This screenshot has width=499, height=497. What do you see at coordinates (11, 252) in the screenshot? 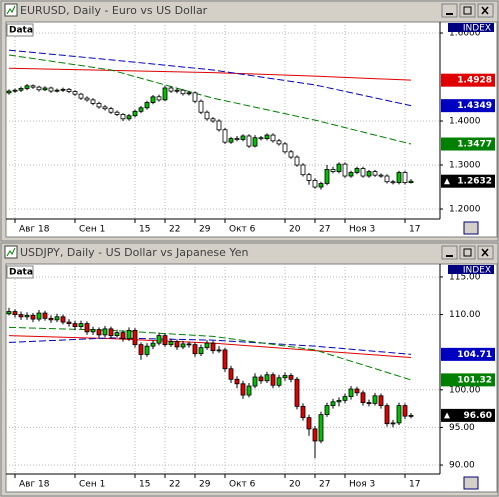
I see `window-icon-glyph` at bounding box center [11, 252].